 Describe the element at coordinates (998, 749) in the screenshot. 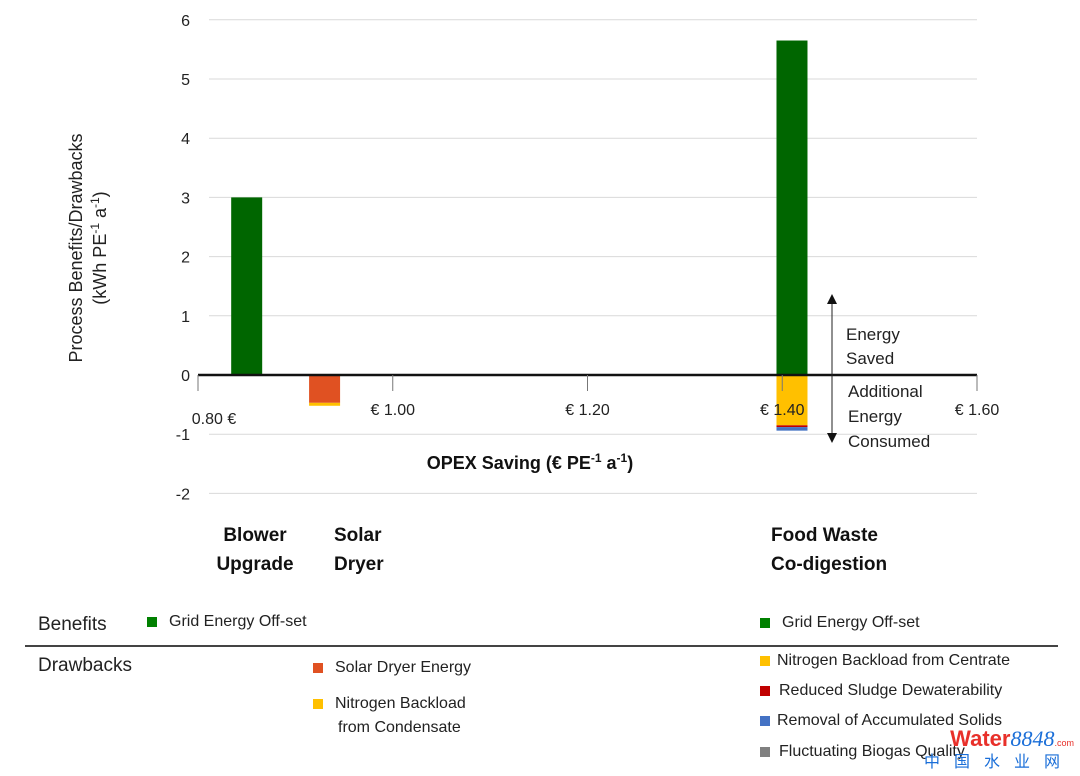

I see `watermark: Water8848.com 中国水业网` at that location.